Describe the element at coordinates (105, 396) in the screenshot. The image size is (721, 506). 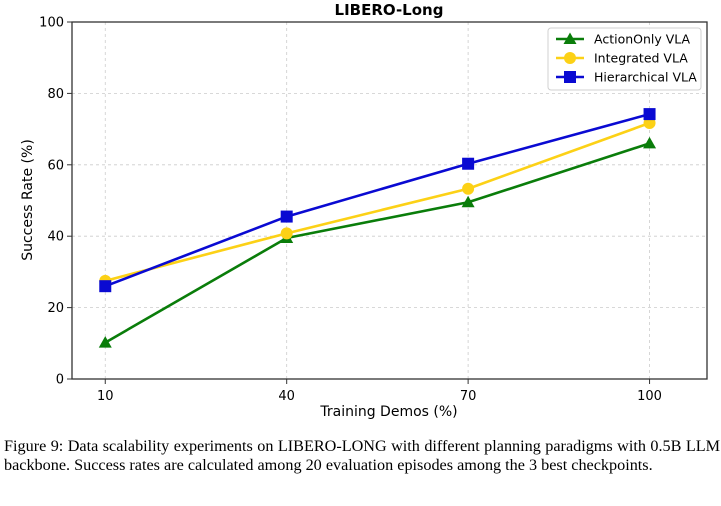
I see `x-tick-label: 10` at that location.